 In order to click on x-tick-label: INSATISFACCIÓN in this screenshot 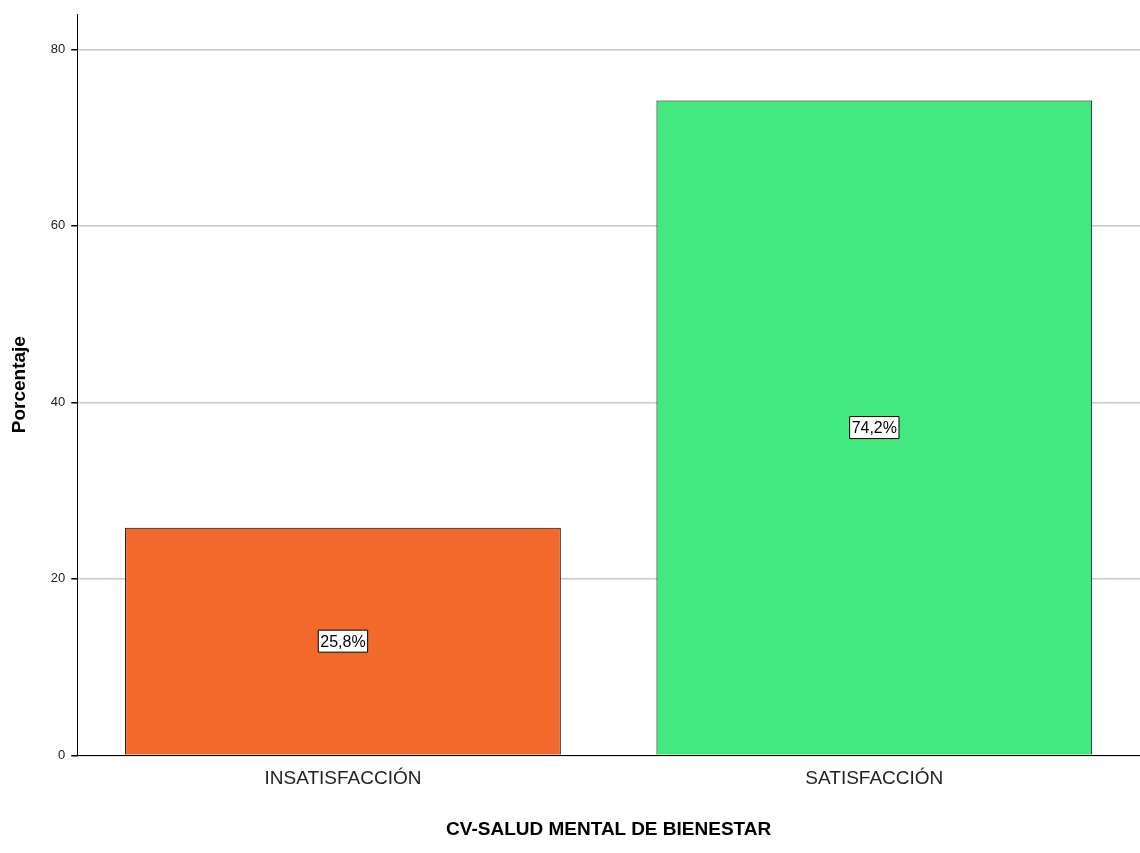, I will do `click(343, 778)`.